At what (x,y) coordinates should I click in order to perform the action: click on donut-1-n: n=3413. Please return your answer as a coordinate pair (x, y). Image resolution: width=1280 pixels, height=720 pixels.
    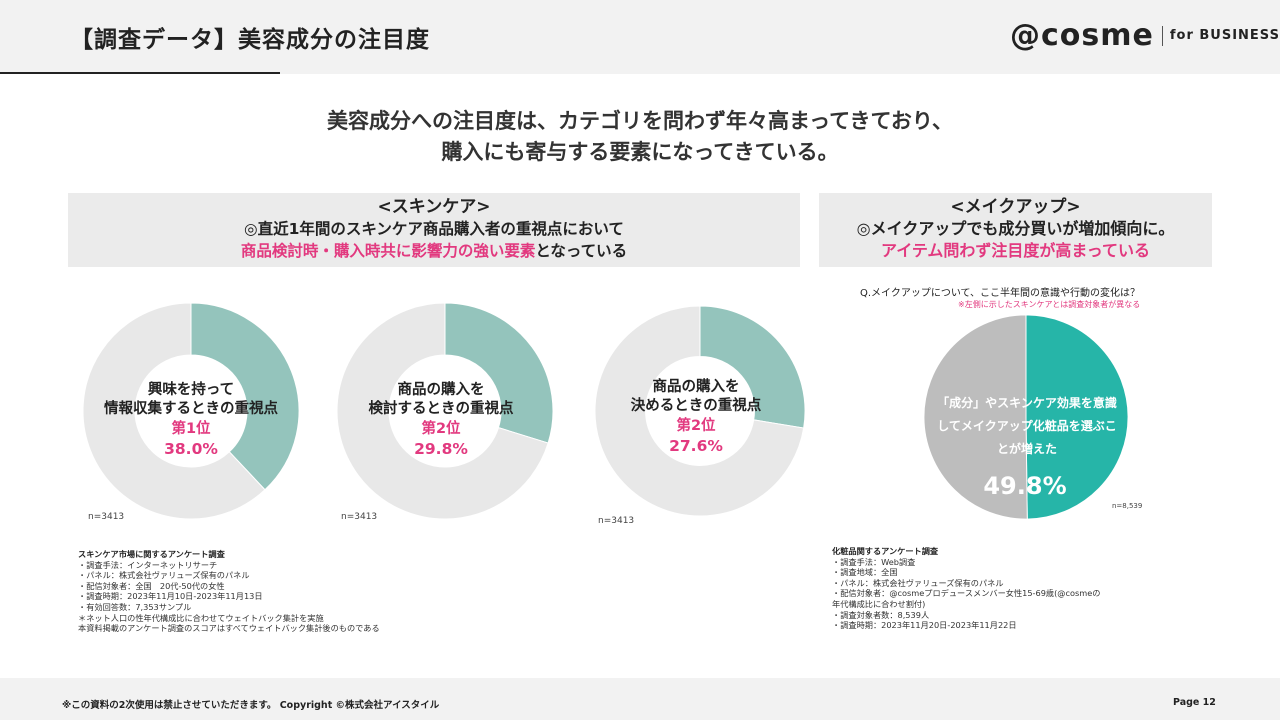
    Looking at the image, I should click on (106, 517).